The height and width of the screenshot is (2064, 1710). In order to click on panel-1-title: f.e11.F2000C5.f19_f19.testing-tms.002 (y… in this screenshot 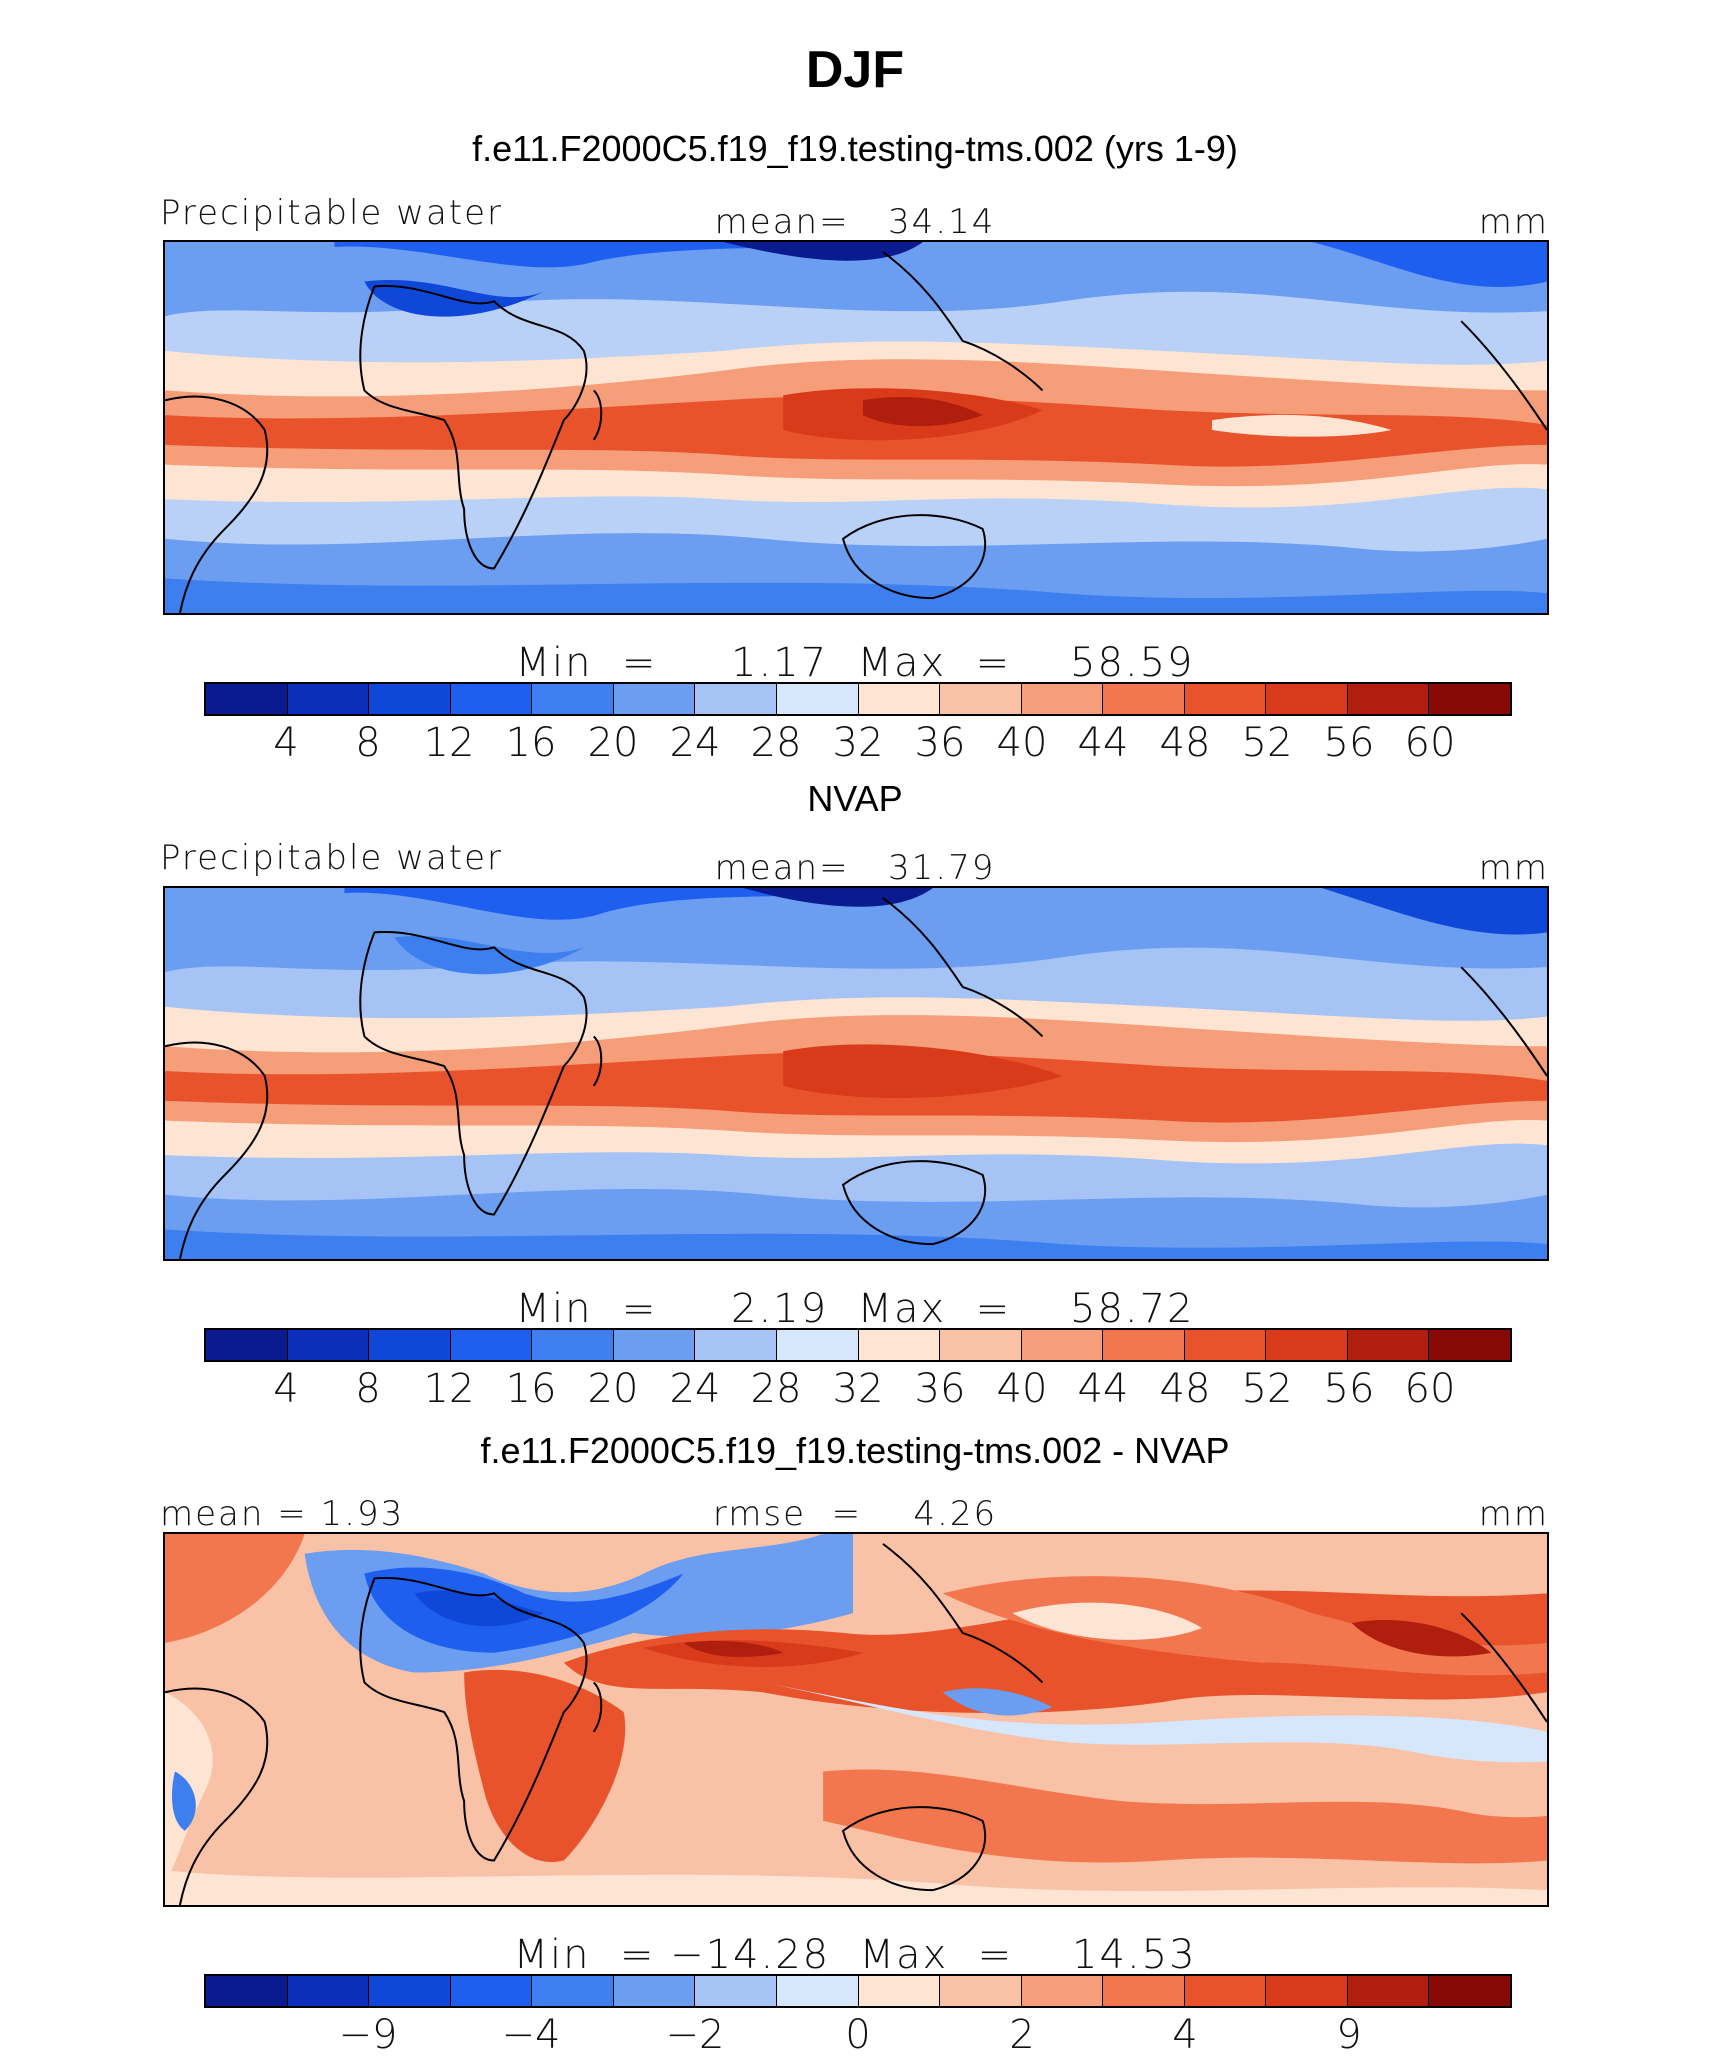, I will do `click(855, 148)`.